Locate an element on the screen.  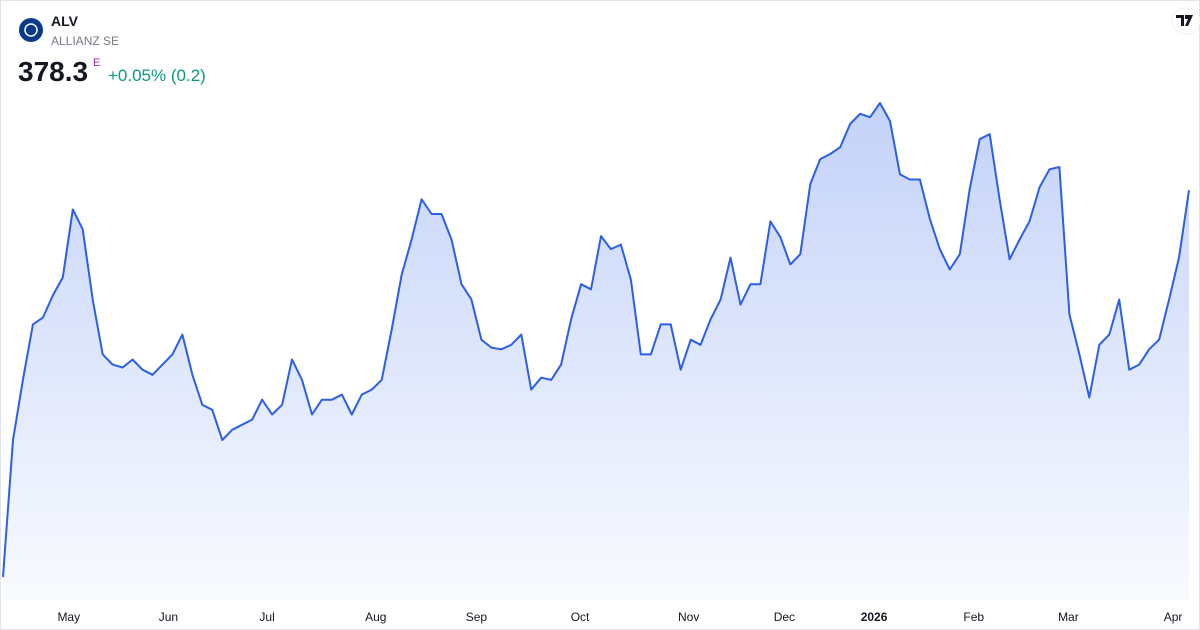
symbol: ALV is located at coordinates (65, 21).